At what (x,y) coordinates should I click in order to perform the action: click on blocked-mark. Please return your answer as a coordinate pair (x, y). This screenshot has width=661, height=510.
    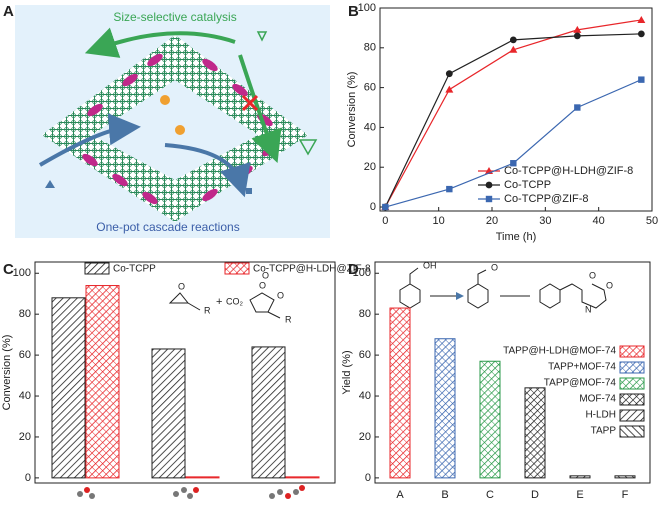
    Looking at the image, I should click on (250, 103).